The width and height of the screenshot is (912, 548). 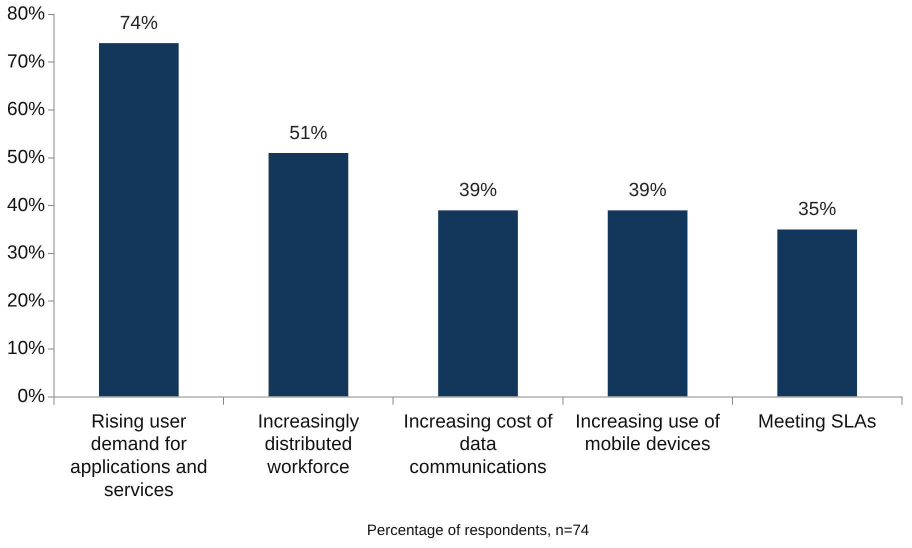 I want to click on x-tick-label: Meeting SLAs, so click(x=817, y=421).